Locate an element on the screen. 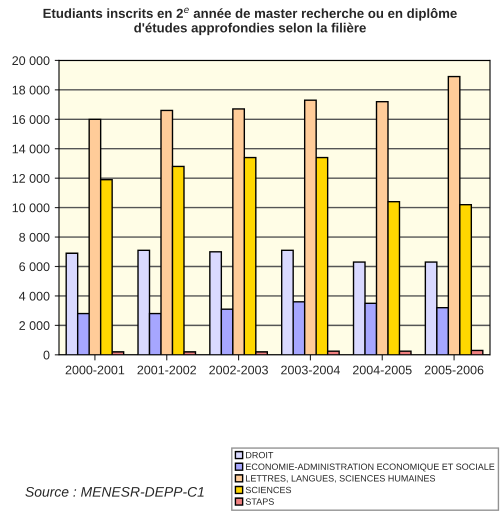 The width and height of the screenshot is (500, 512). legend-label: LETTRES, LANGUES, SCIENCES HUMAINES is located at coordinates (341, 479).